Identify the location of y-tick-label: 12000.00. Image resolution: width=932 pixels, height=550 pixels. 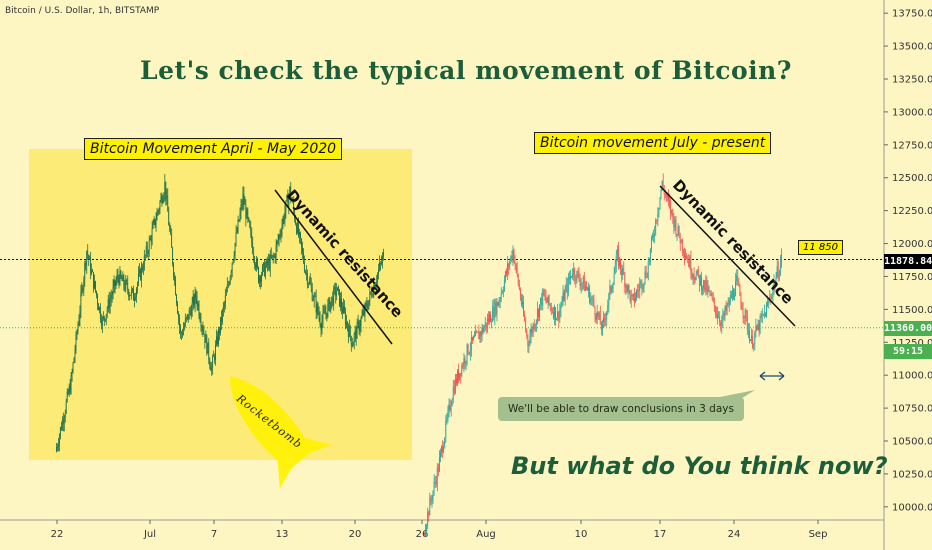
(912, 244).